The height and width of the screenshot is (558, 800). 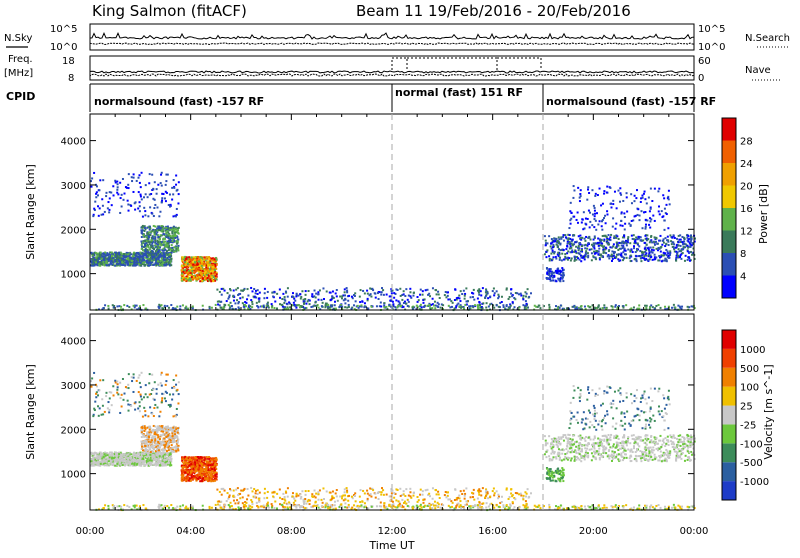 I want to click on beam-title: Beam 11 19/Feb/2016 - 20/Feb/2016, so click(x=493, y=11).